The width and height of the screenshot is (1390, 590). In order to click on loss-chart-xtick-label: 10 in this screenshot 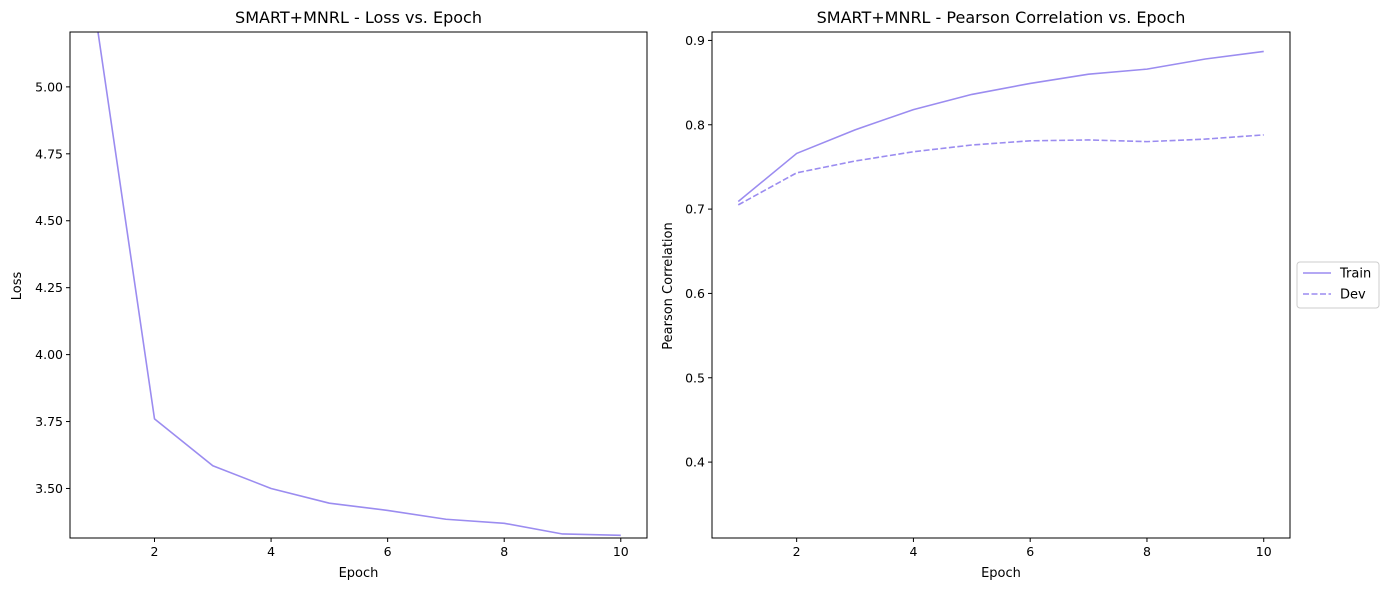, I will do `click(621, 551)`.